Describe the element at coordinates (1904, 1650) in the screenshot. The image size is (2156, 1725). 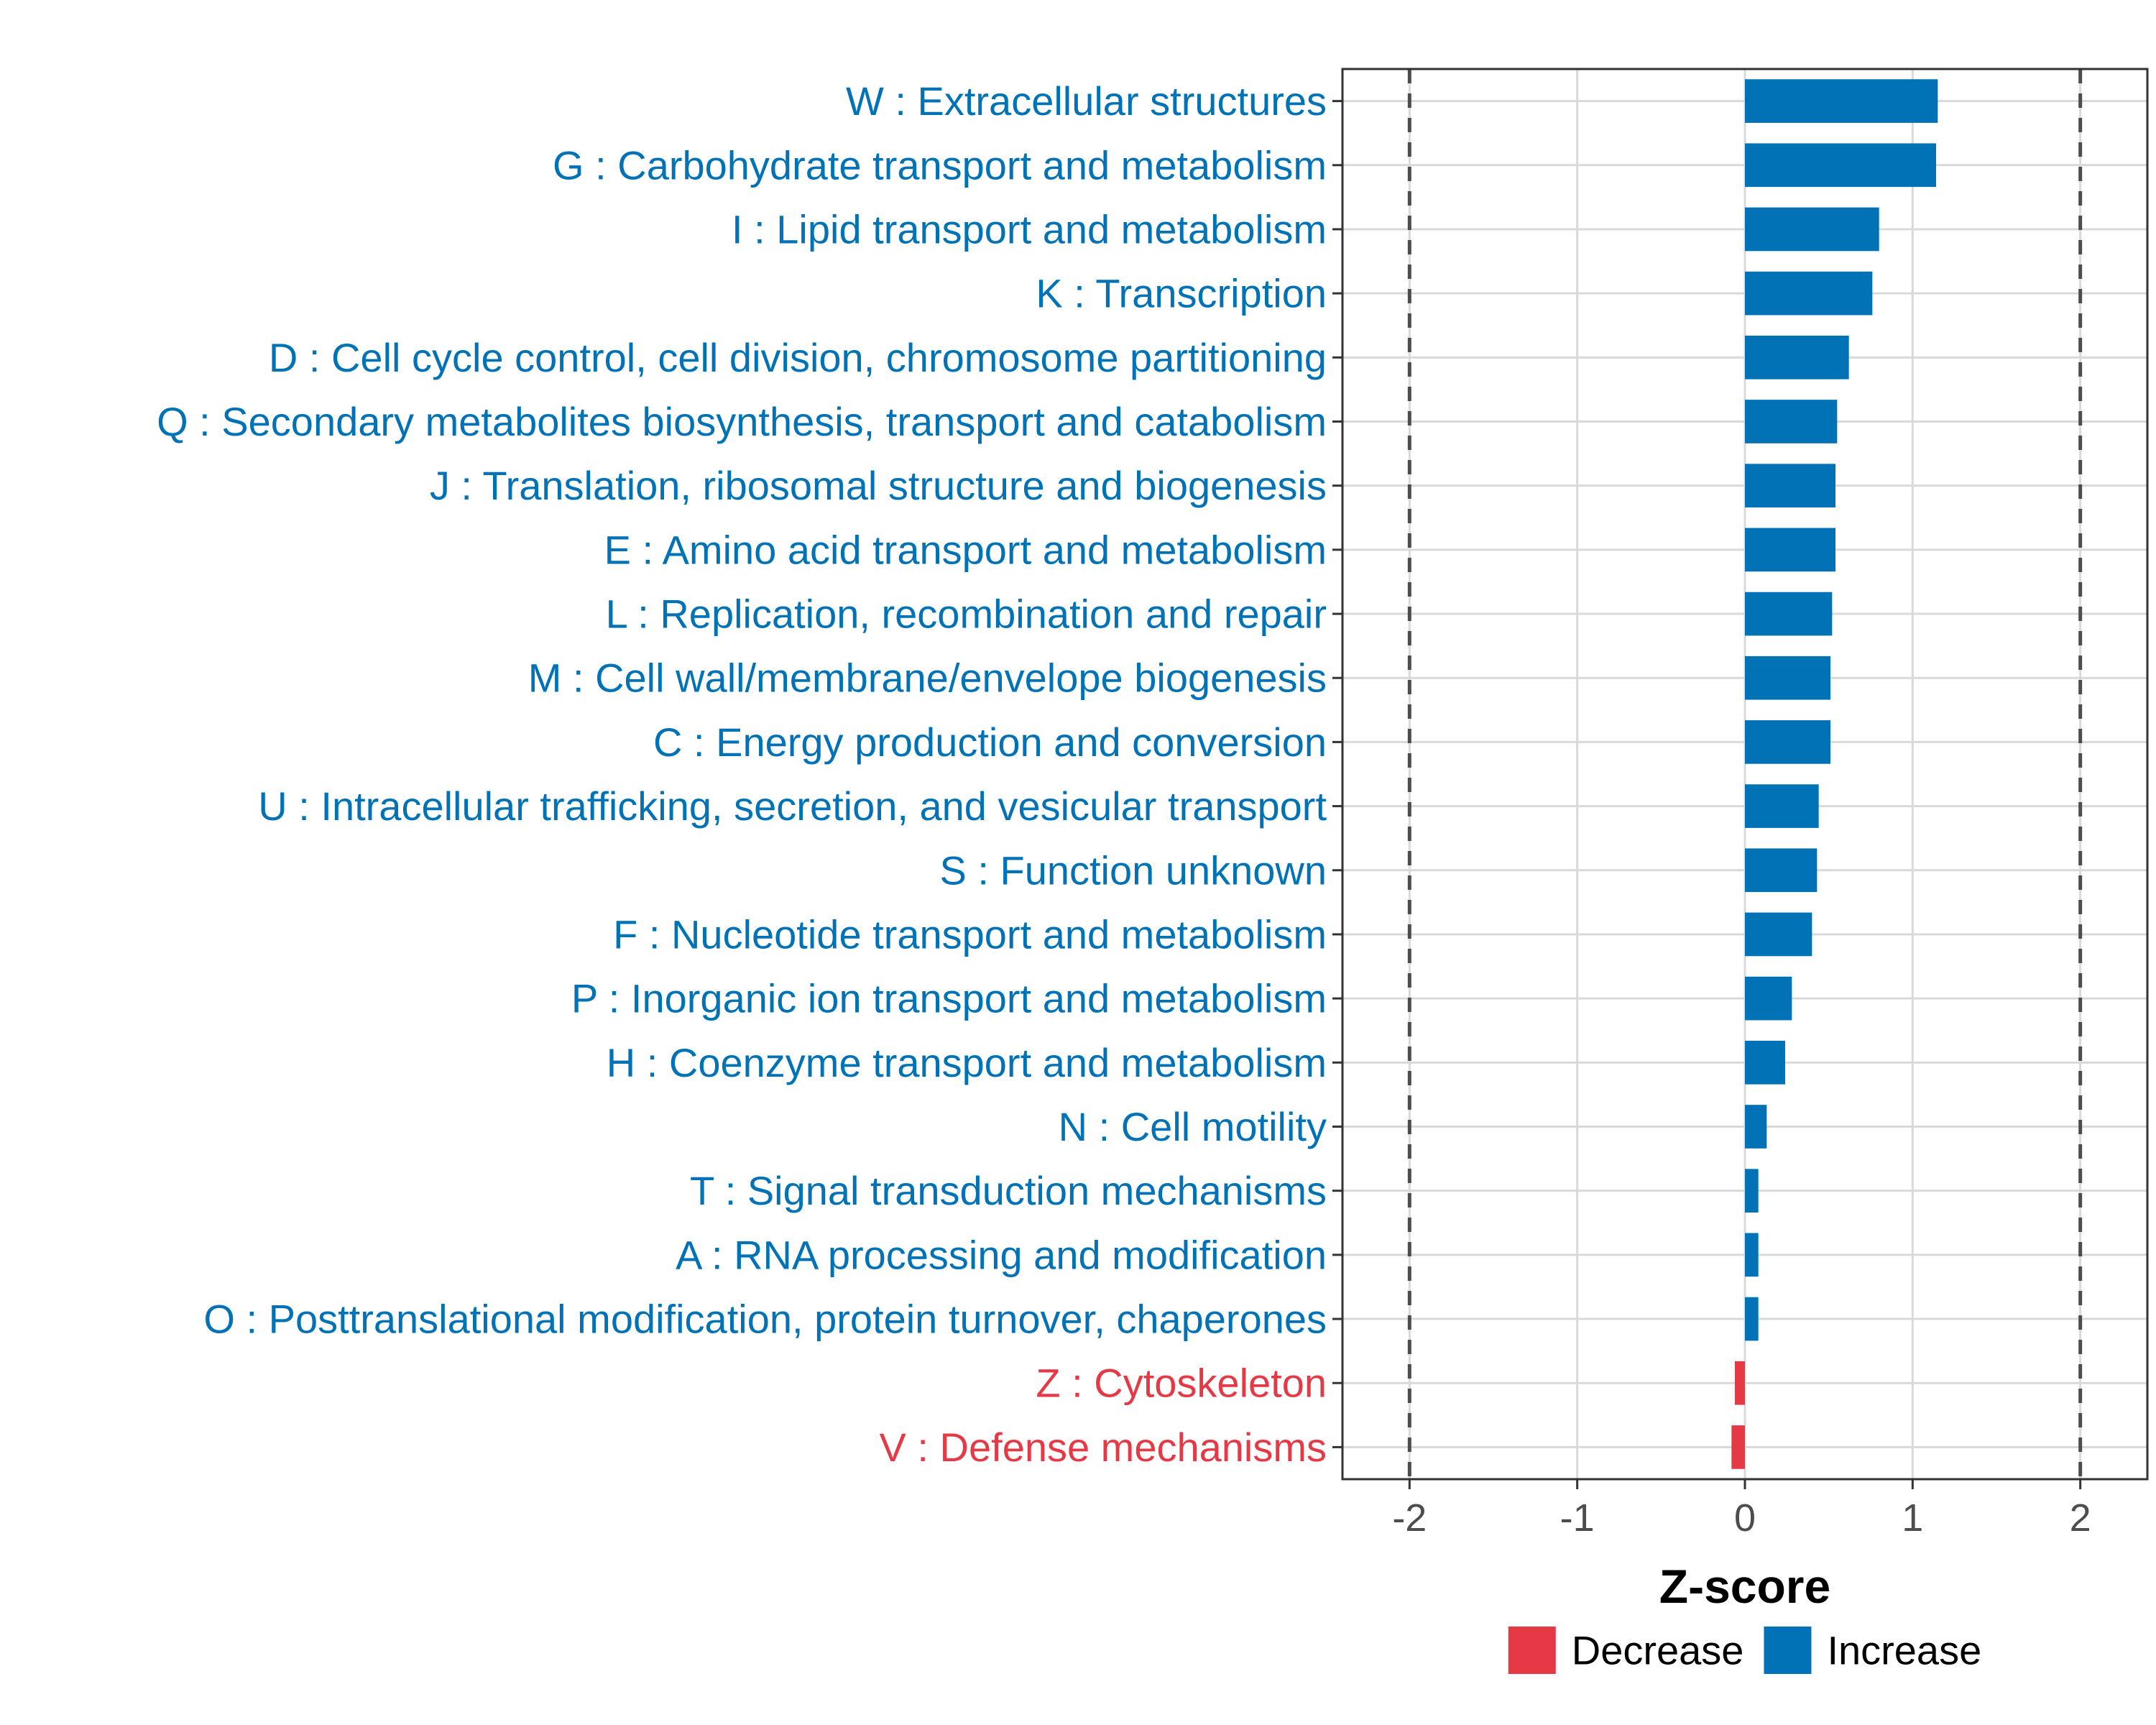
I see `legend-label-increase: Increase` at that location.